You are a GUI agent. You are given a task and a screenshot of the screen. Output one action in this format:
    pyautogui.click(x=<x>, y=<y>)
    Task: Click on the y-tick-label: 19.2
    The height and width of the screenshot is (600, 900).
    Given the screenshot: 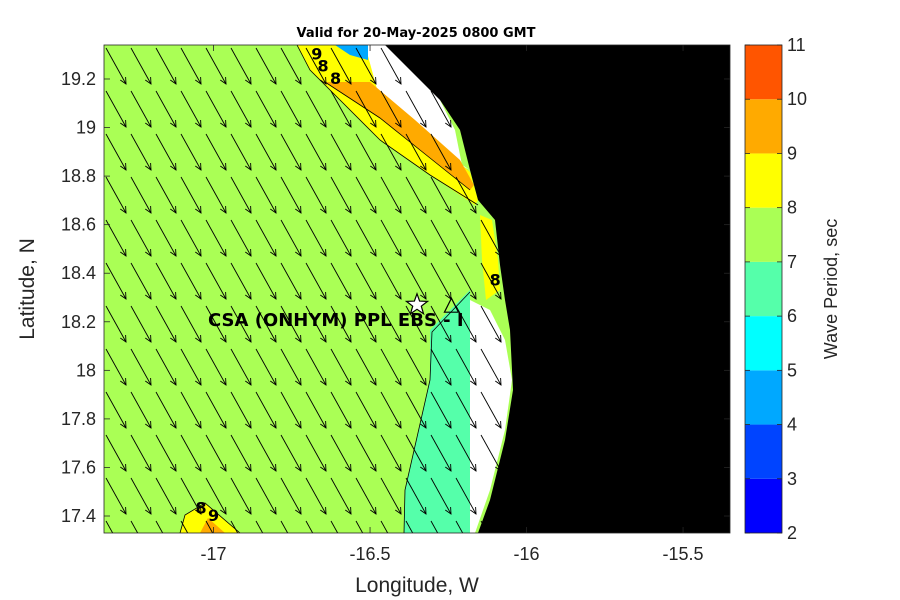 What is the action you would take?
    pyautogui.click(x=78, y=79)
    